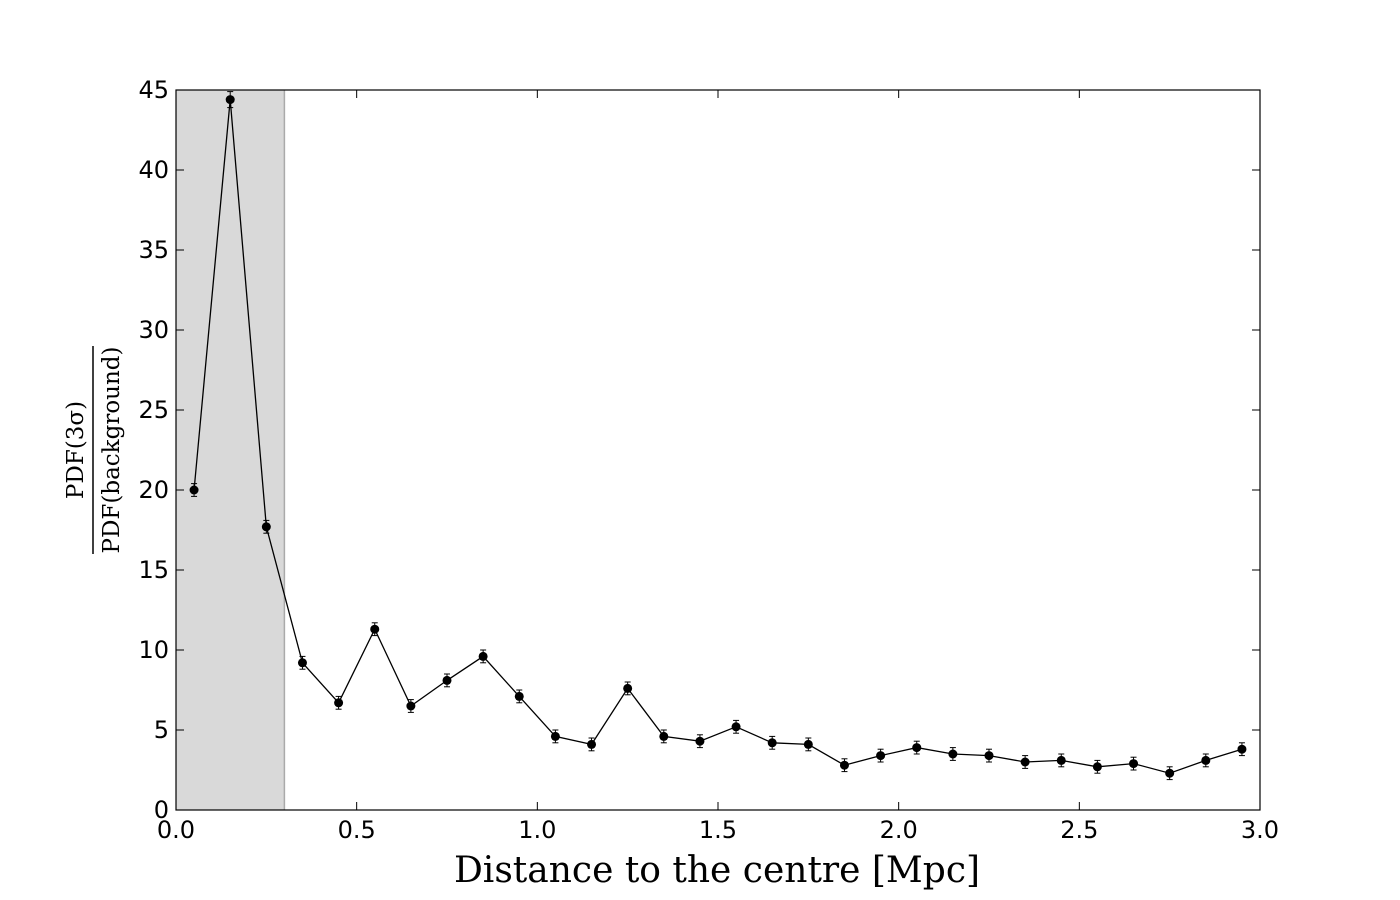 The height and width of the screenshot is (900, 1400). What do you see at coordinates (94, 450) in the screenshot?
I see `y-axis-label: PDF(3σ) PDF(background)` at bounding box center [94, 450].